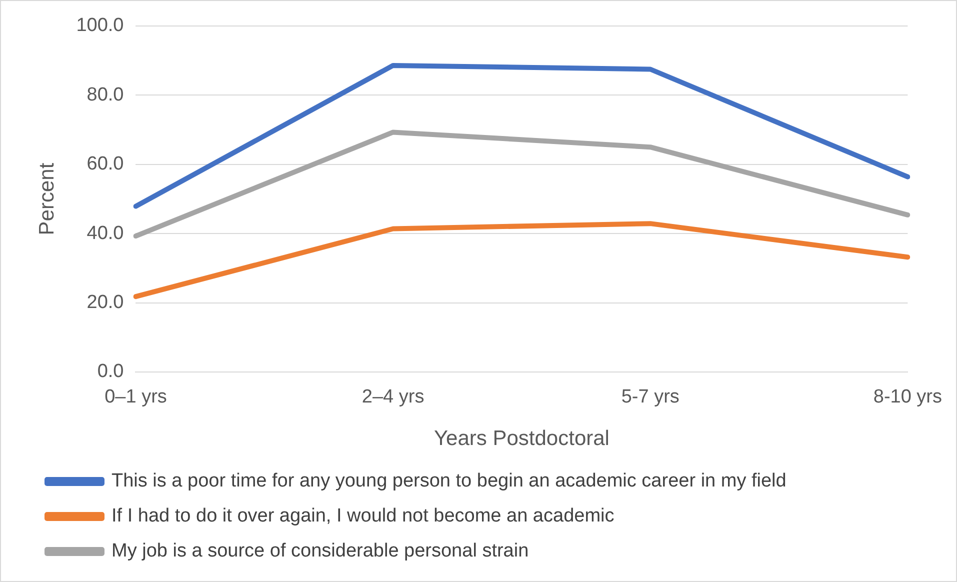 This screenshot has height=582, width=957. Describe the element at coordinates (363, 516) in the screenshot. I see `legend-label: If I had to do it over again, I would not become an academic` at that location.